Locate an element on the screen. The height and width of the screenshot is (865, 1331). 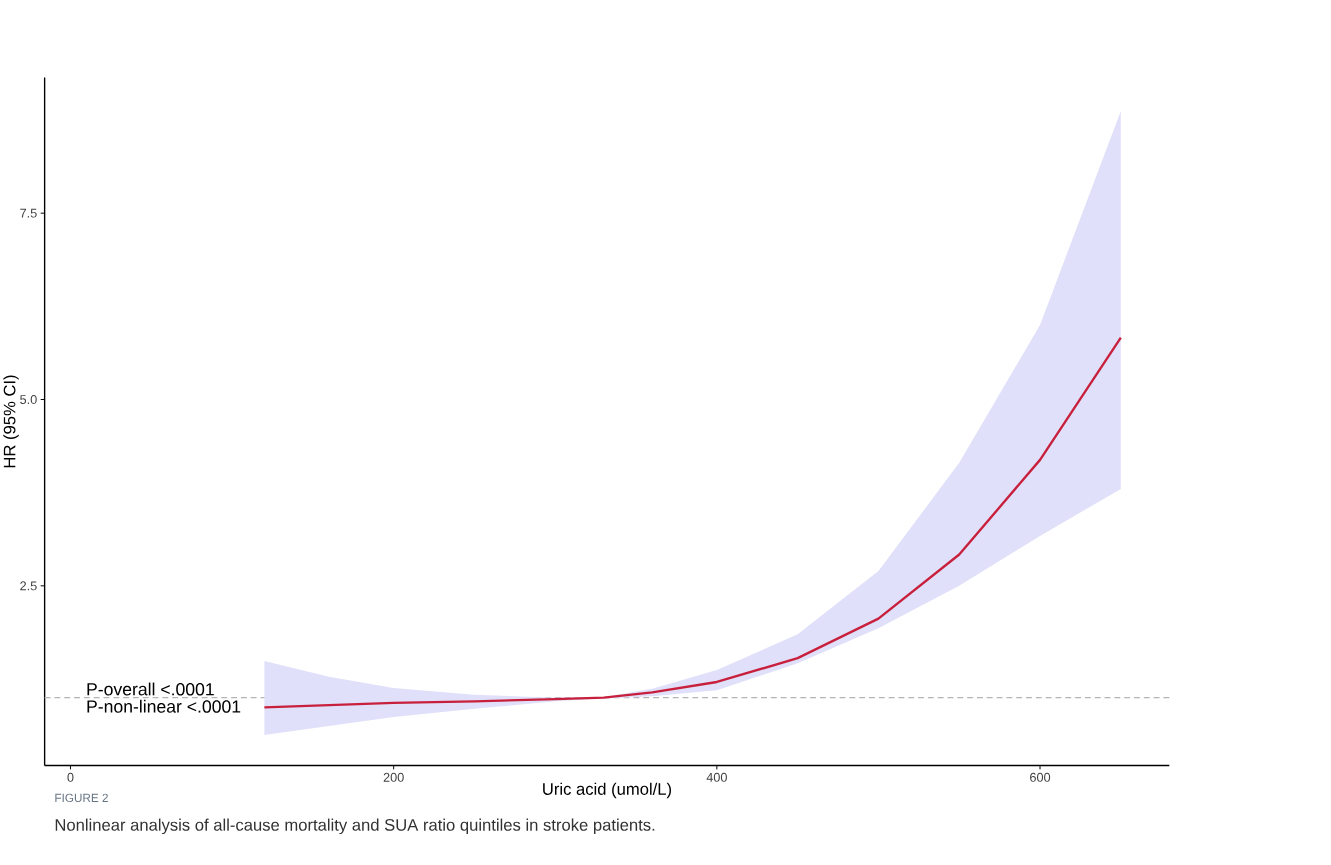
y-tick-label: 5.0 is located at coordinates (28, 400).